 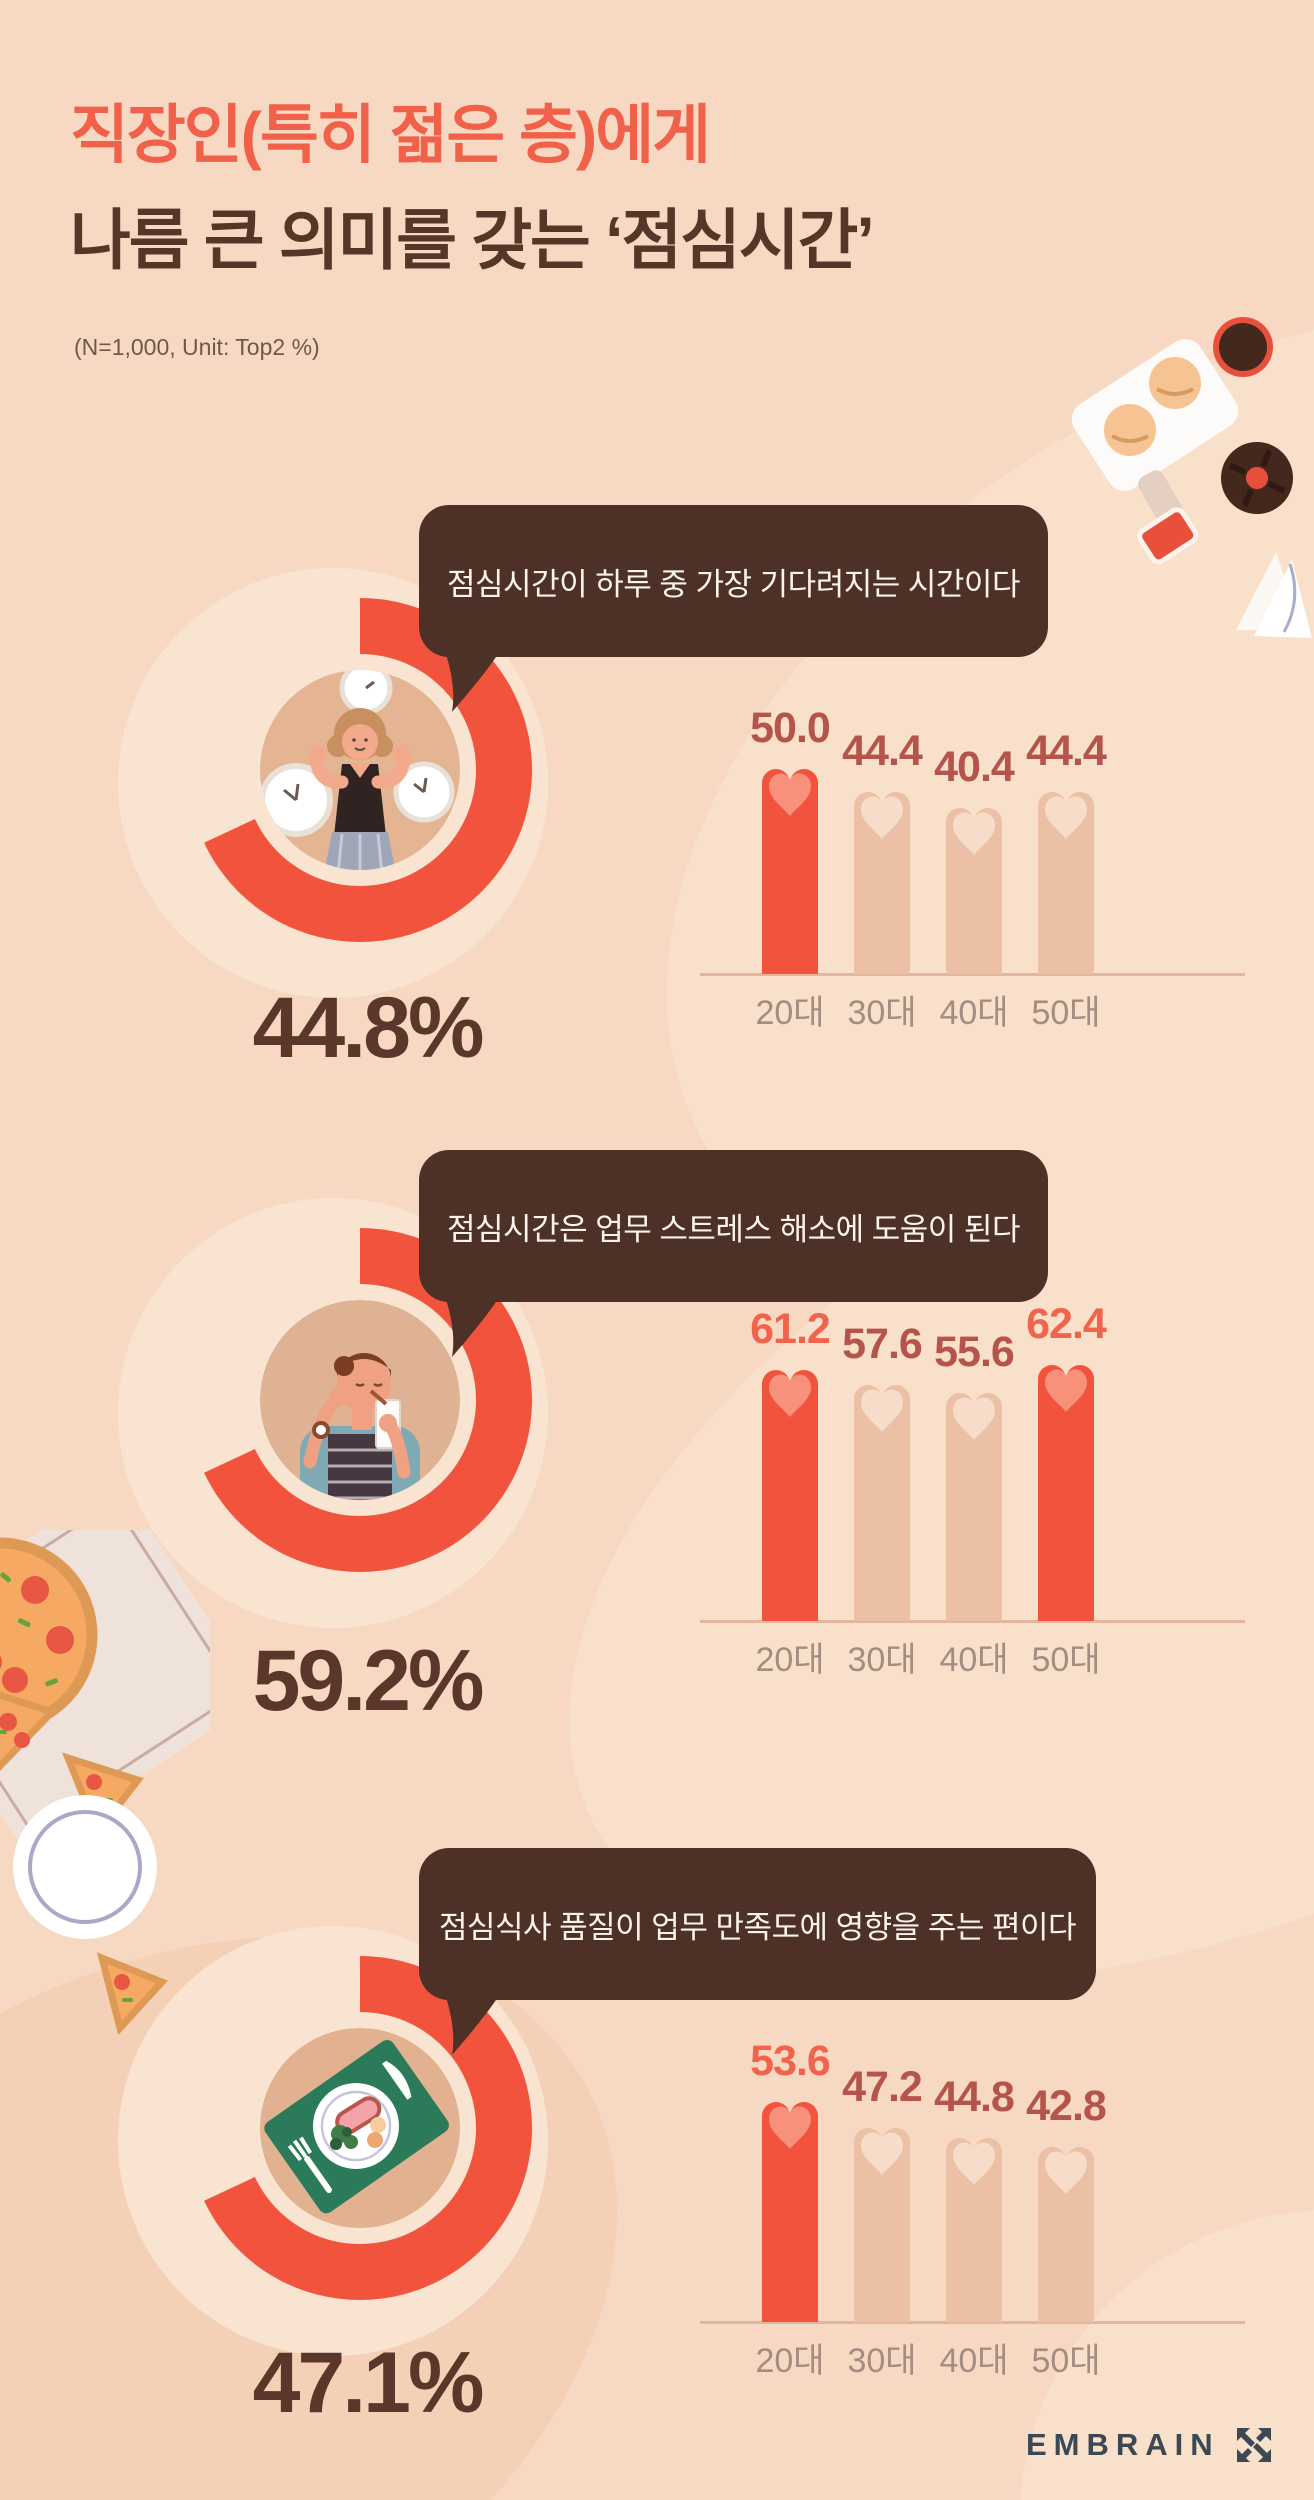 I want to click on overall-percent: 47.1%, so click(x=368, y=2383).